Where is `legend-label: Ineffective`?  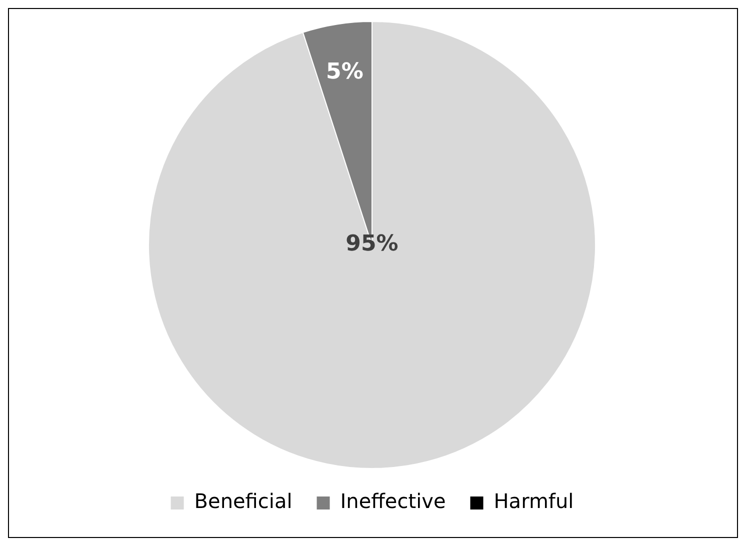 legend-label: Ineffective is located at coordinates (393, 501).